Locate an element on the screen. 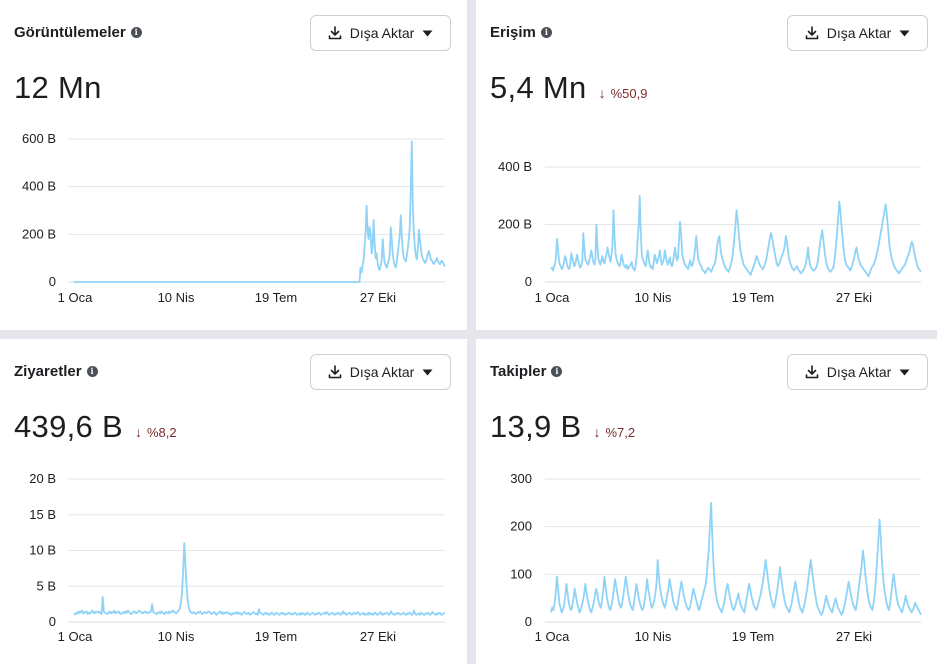 This screenshot has width=937, height=664. metric-value: 12 Mn is located at coordinates (58, 87).